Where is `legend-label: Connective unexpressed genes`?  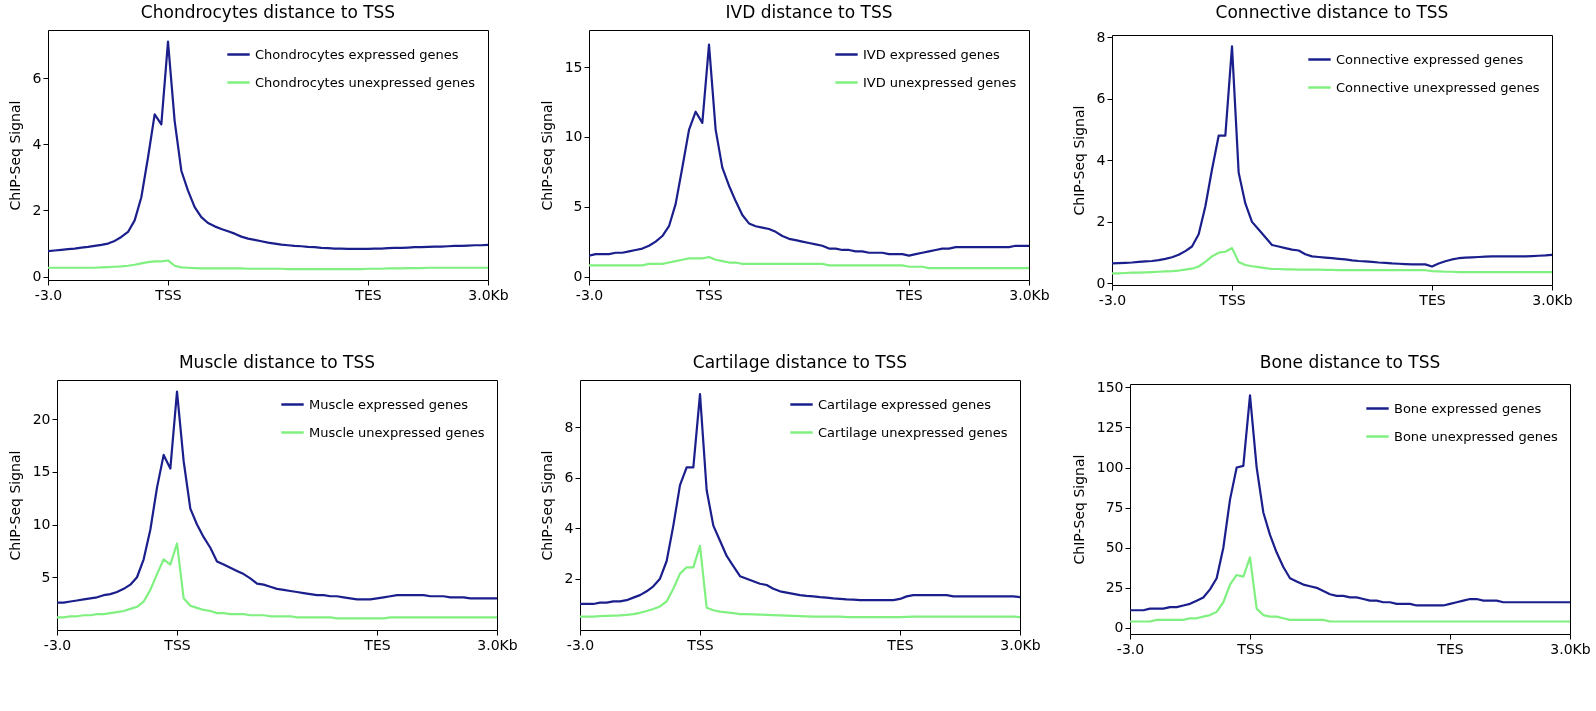
legend-label: Connective unexpressed genes is located at coordinates (1438, 87).